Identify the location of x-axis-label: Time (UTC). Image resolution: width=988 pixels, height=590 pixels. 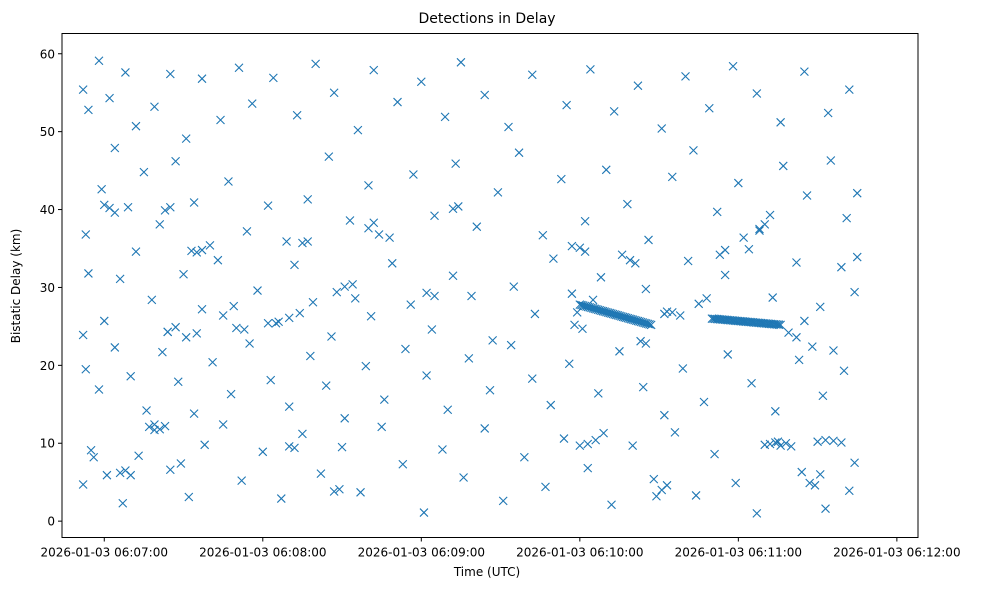
(486, 572).